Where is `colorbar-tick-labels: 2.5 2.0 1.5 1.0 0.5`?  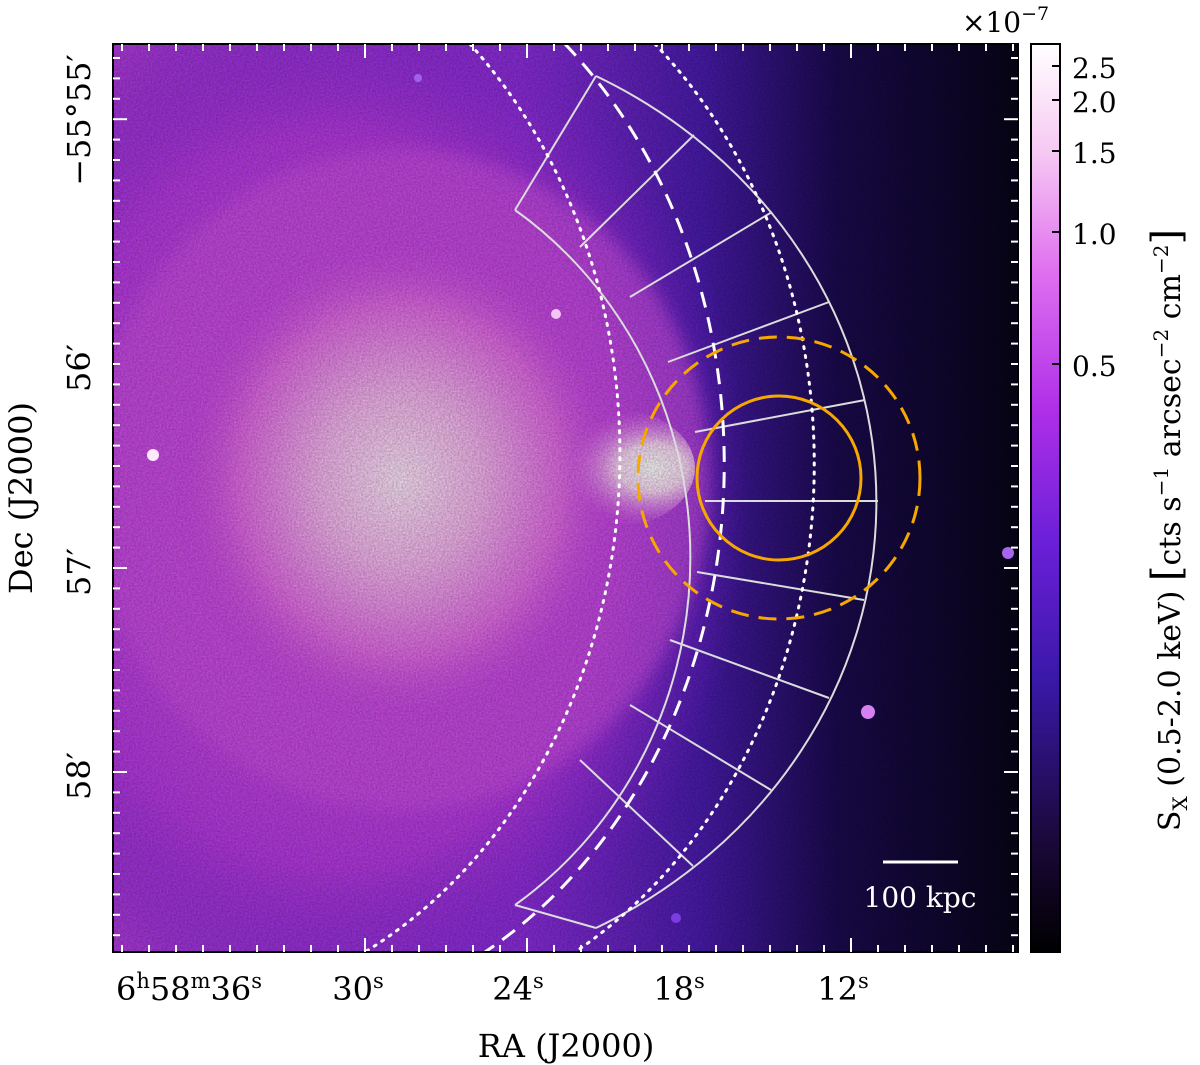
colorbar-tick-labels: 2.5 2.0 1.5 1.0 0.5 is located at coordinates (1094, 217).